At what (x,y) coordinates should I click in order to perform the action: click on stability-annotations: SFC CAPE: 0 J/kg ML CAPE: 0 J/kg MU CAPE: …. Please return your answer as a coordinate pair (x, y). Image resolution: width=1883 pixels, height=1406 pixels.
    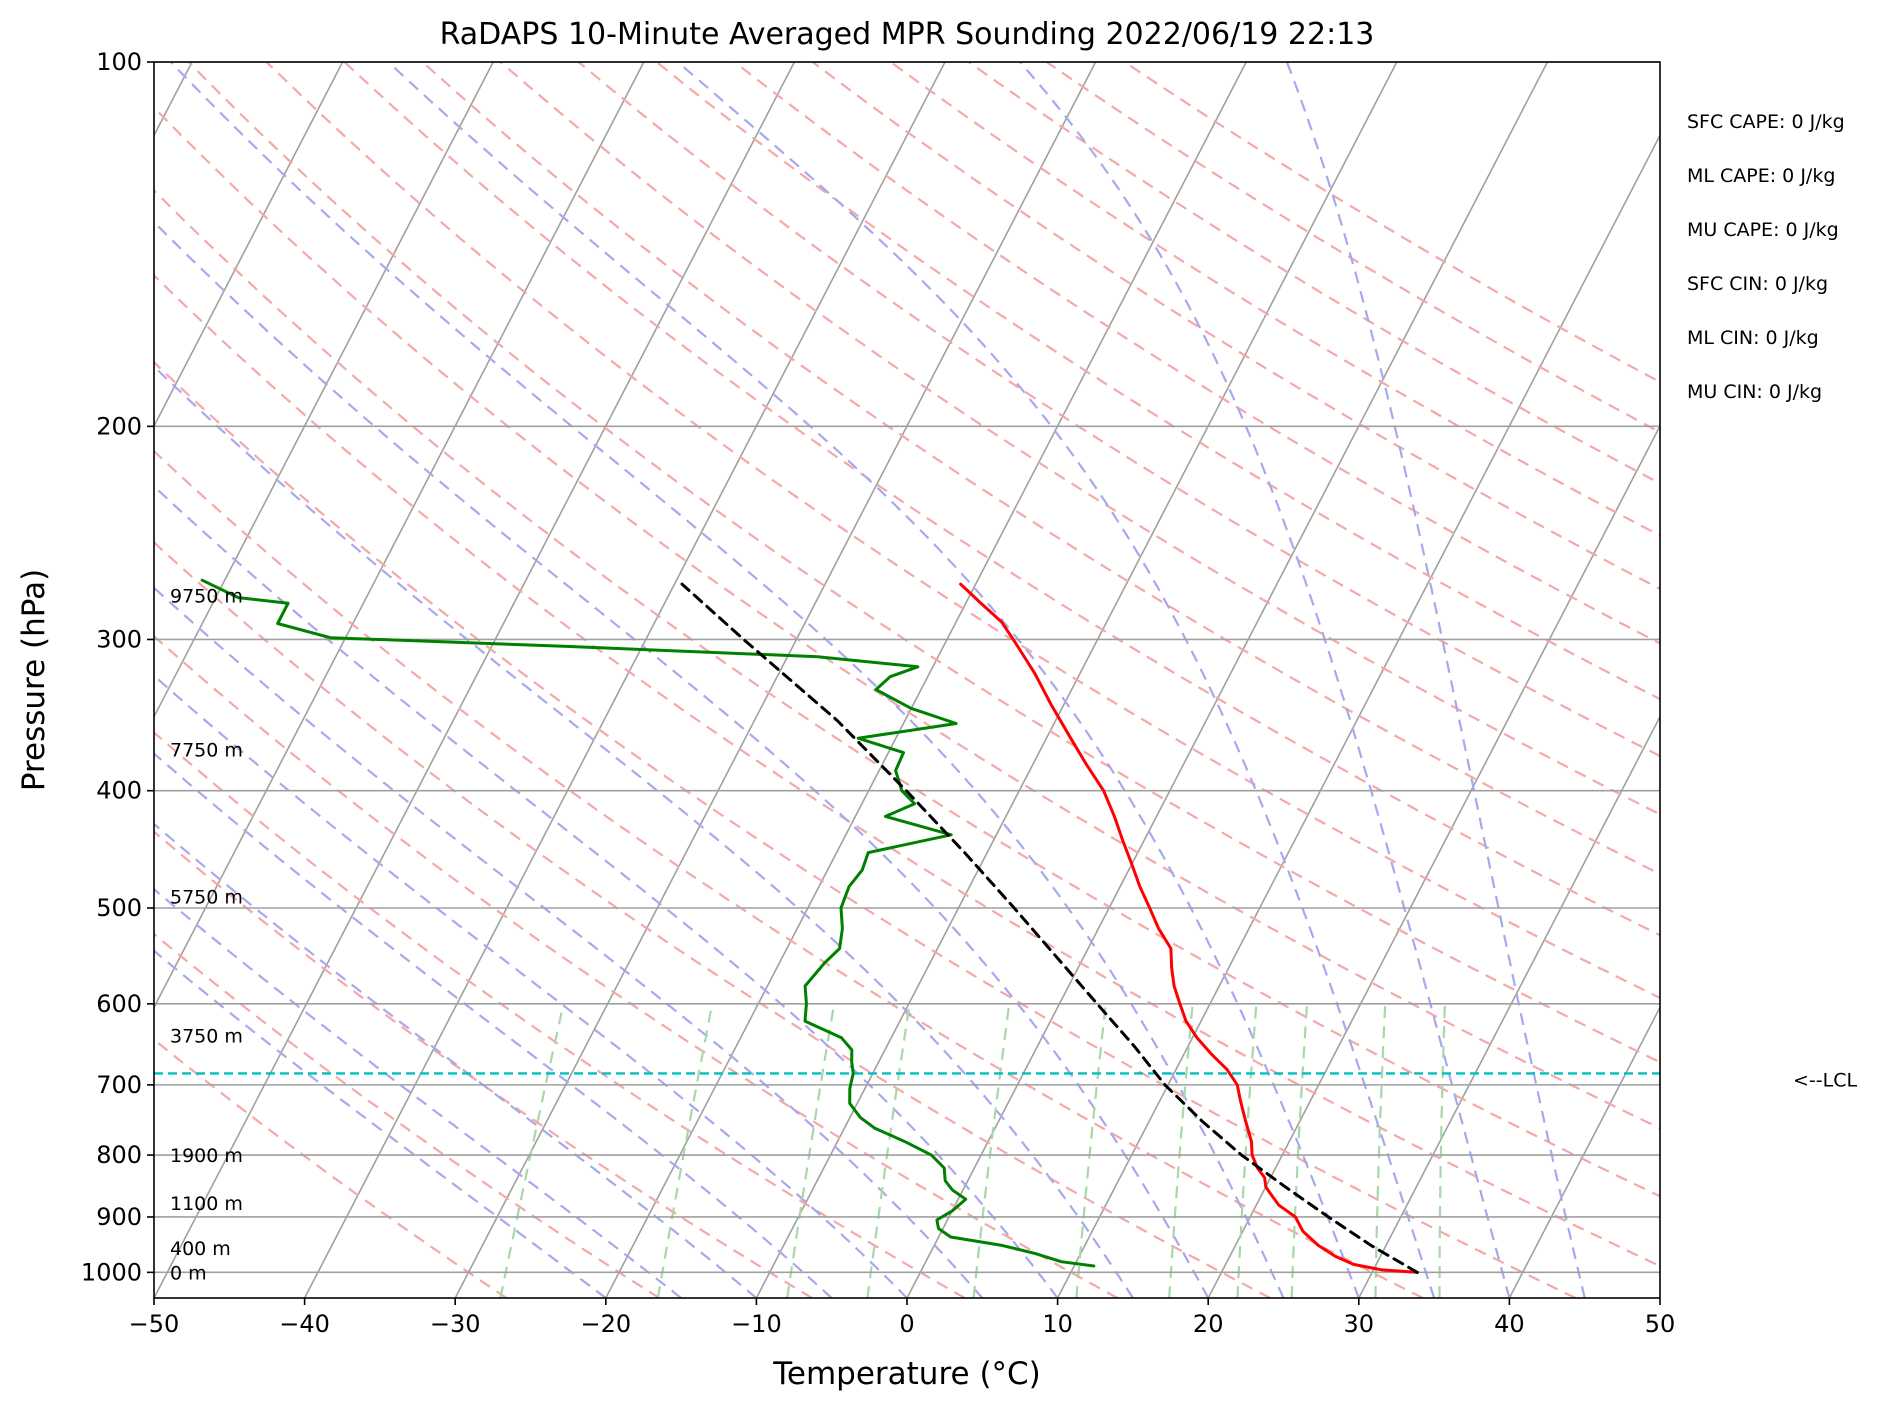
    Looking at the image, I should click on (1766, 257).